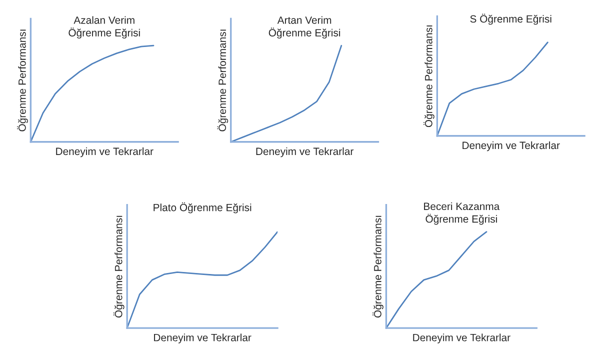 The width and height of the screenshot is (614, 352). Describe the element at coordinates (203, 208) in the screenshot. I see `chart-title: Plato Öğrenme Eğrisi` at that location.